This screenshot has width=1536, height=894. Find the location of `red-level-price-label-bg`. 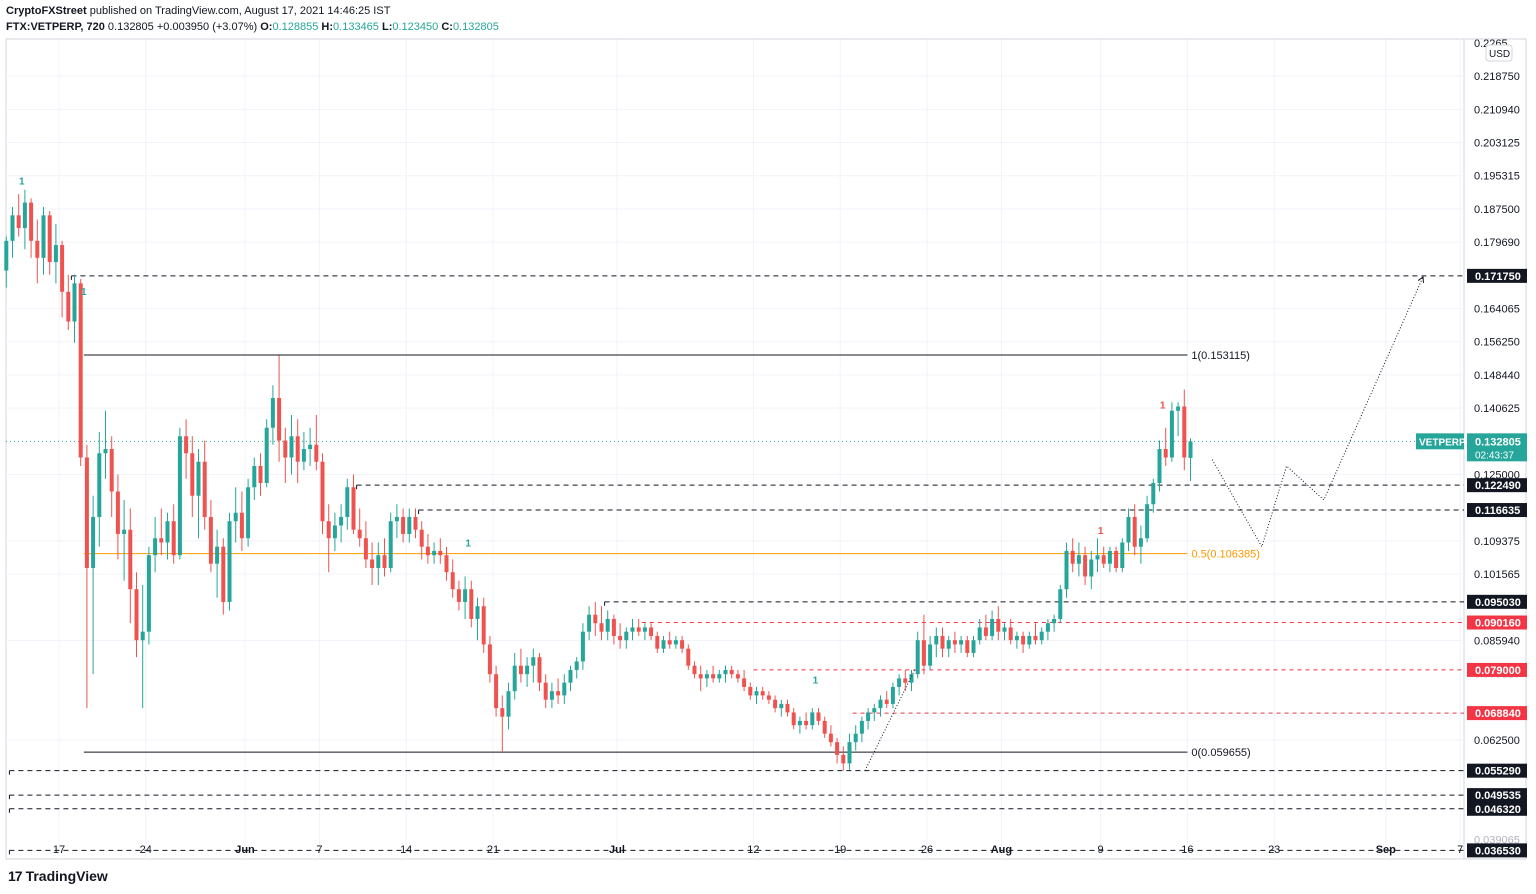

red-level-price-label-bg is located at coordinates (1497, 713).